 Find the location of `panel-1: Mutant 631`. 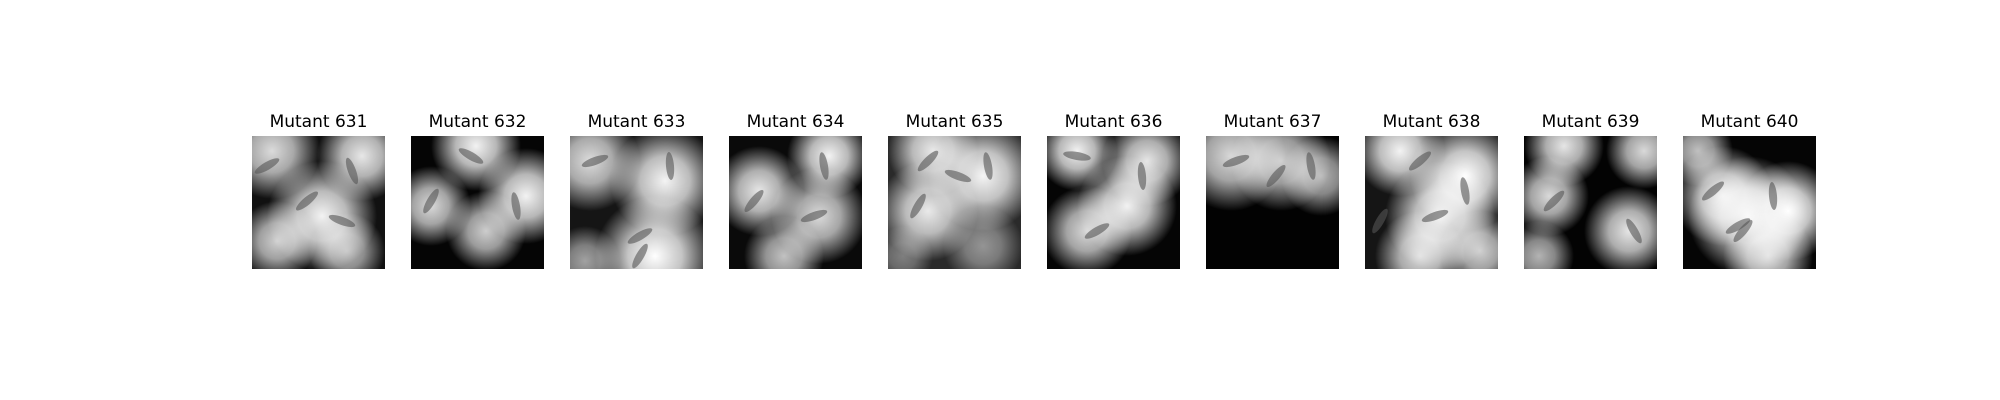

panel-1: Mutant 631 is located at coordinates (318, 190).